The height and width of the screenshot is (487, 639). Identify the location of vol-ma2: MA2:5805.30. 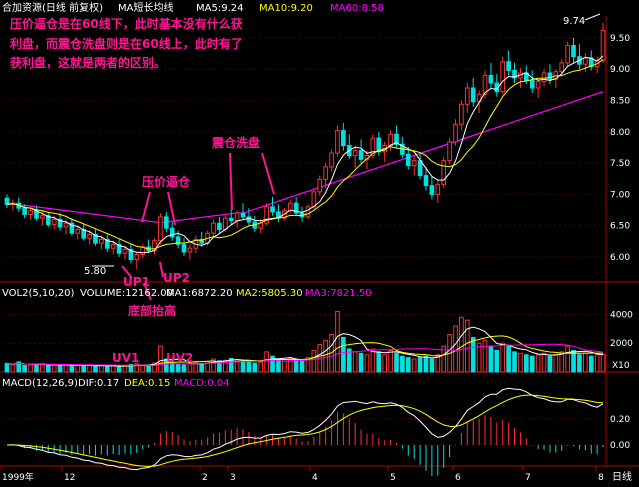
(269, 293).